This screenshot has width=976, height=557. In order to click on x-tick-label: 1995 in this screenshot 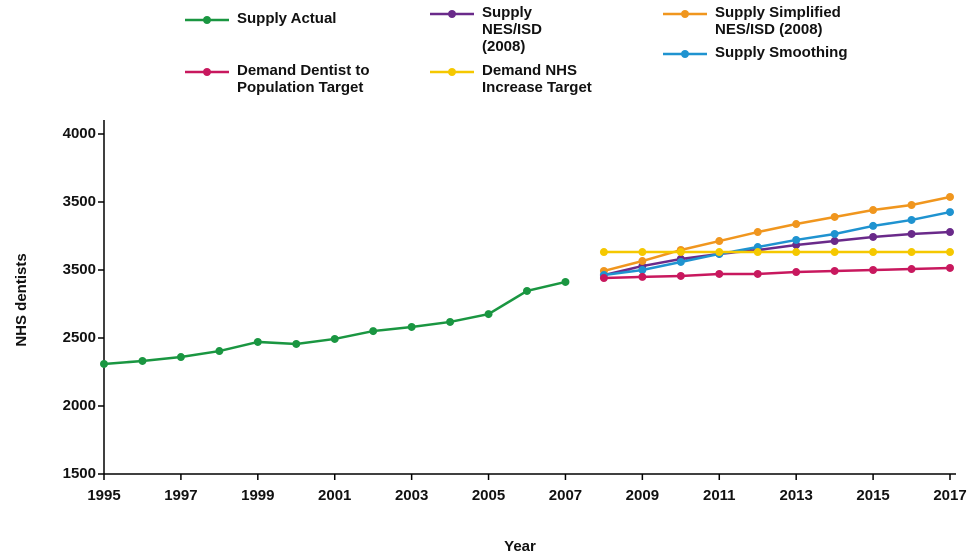, I will do `click(103, 495)`.